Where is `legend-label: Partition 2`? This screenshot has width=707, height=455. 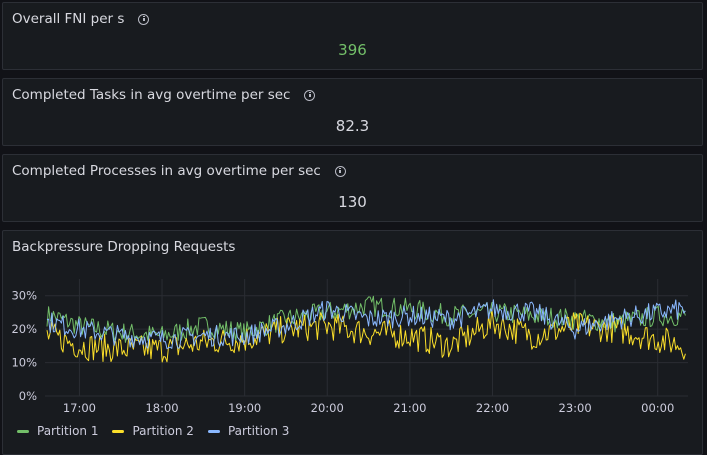
legend-label: Partition 2 is located at coordinates (163, 431).